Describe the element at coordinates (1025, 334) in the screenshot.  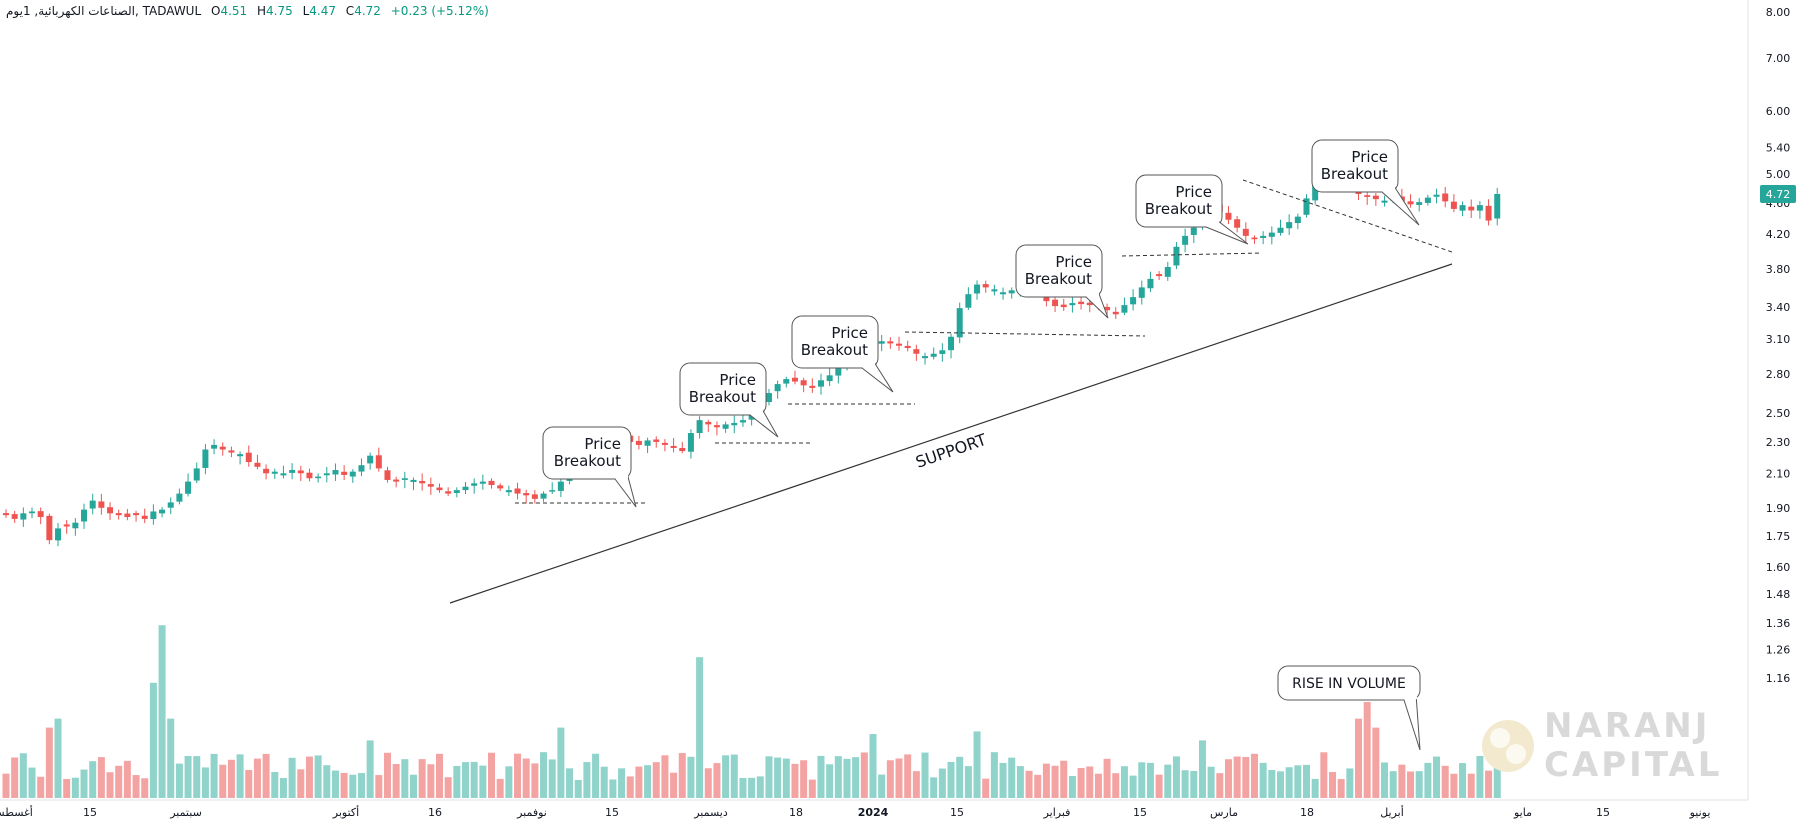
I see `resistance-dashed-line` at that location.